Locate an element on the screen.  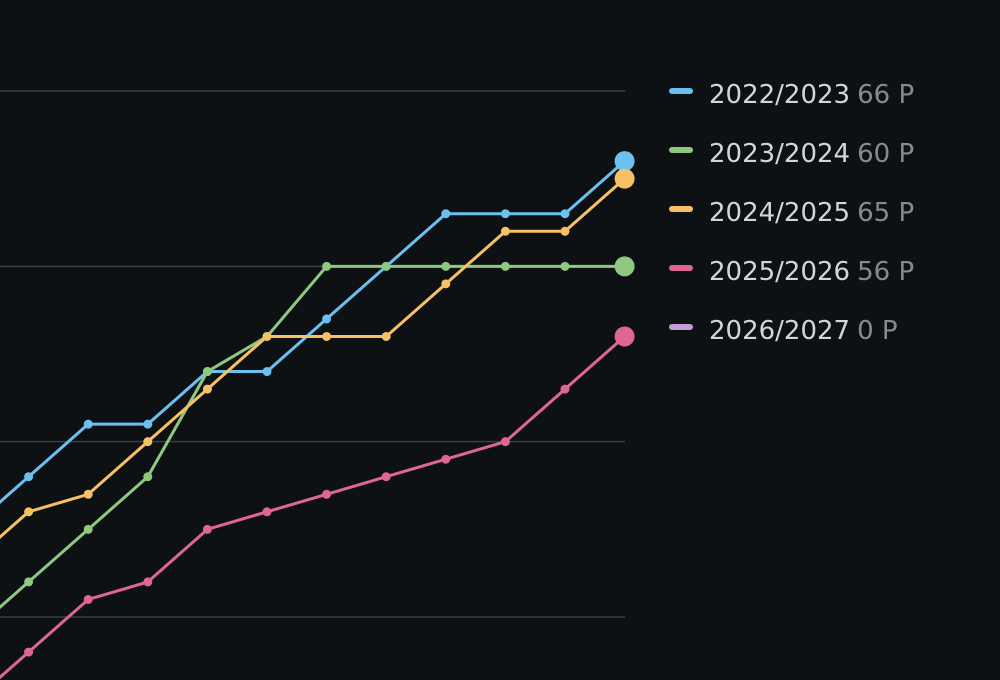
legend-label: 2023/2024 60 P is located at coordinates (811, 154).